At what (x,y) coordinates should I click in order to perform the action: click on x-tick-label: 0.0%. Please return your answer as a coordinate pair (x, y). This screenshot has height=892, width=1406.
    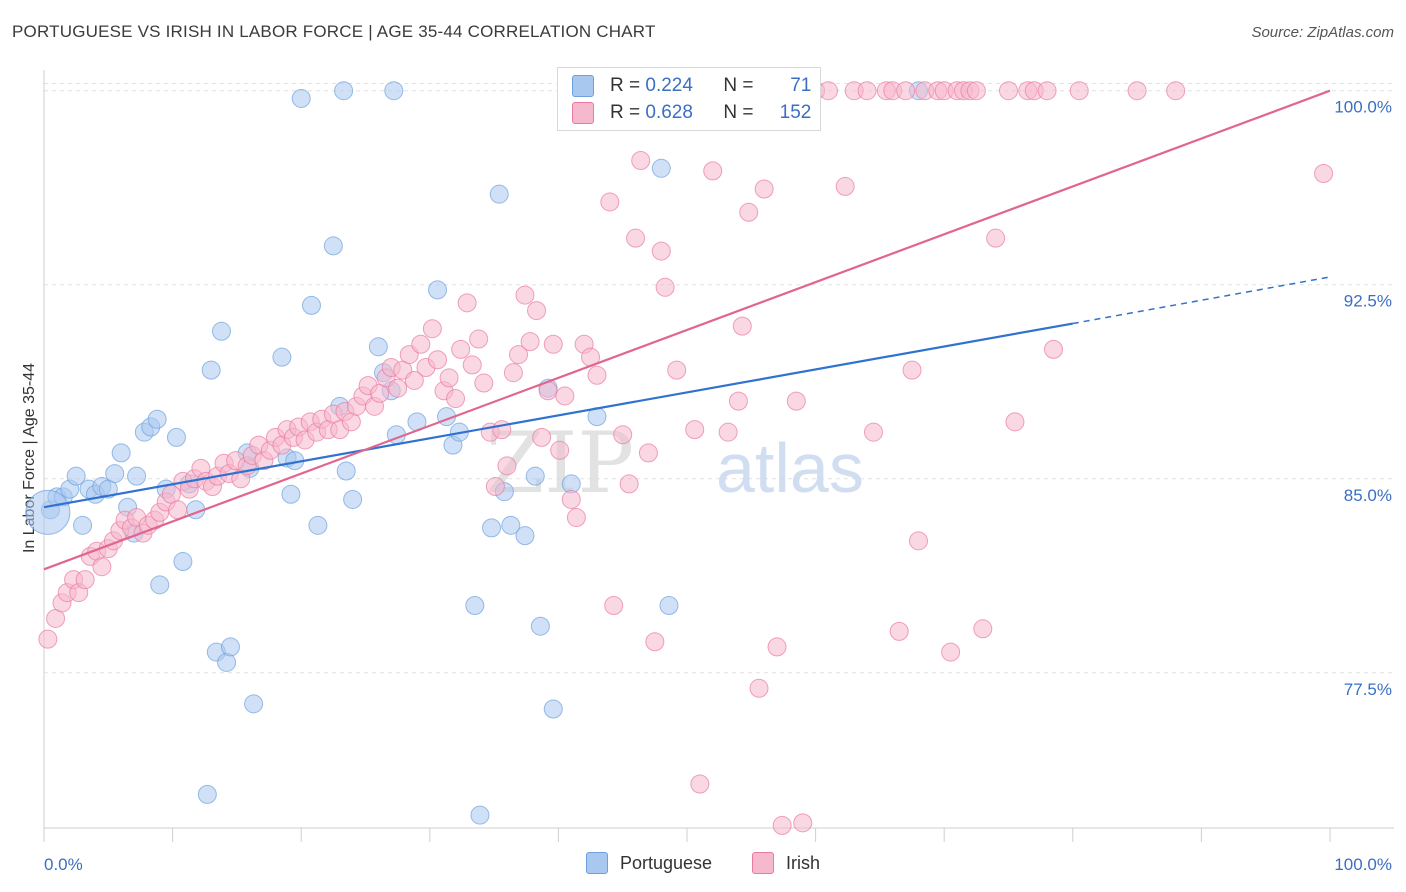
    Looking at the image, I should click on (63, 864).